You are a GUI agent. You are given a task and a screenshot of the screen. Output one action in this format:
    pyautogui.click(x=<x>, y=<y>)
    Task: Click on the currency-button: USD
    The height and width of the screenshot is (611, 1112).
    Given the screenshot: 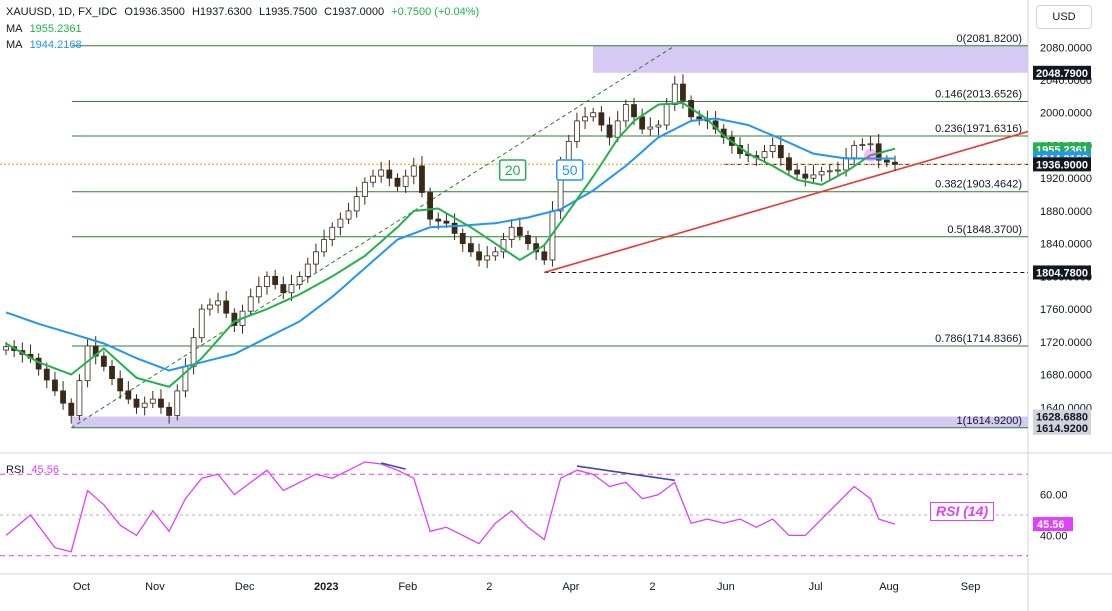 What is the action you would take?
    pyautogui.click(x=1064, y=17)
    